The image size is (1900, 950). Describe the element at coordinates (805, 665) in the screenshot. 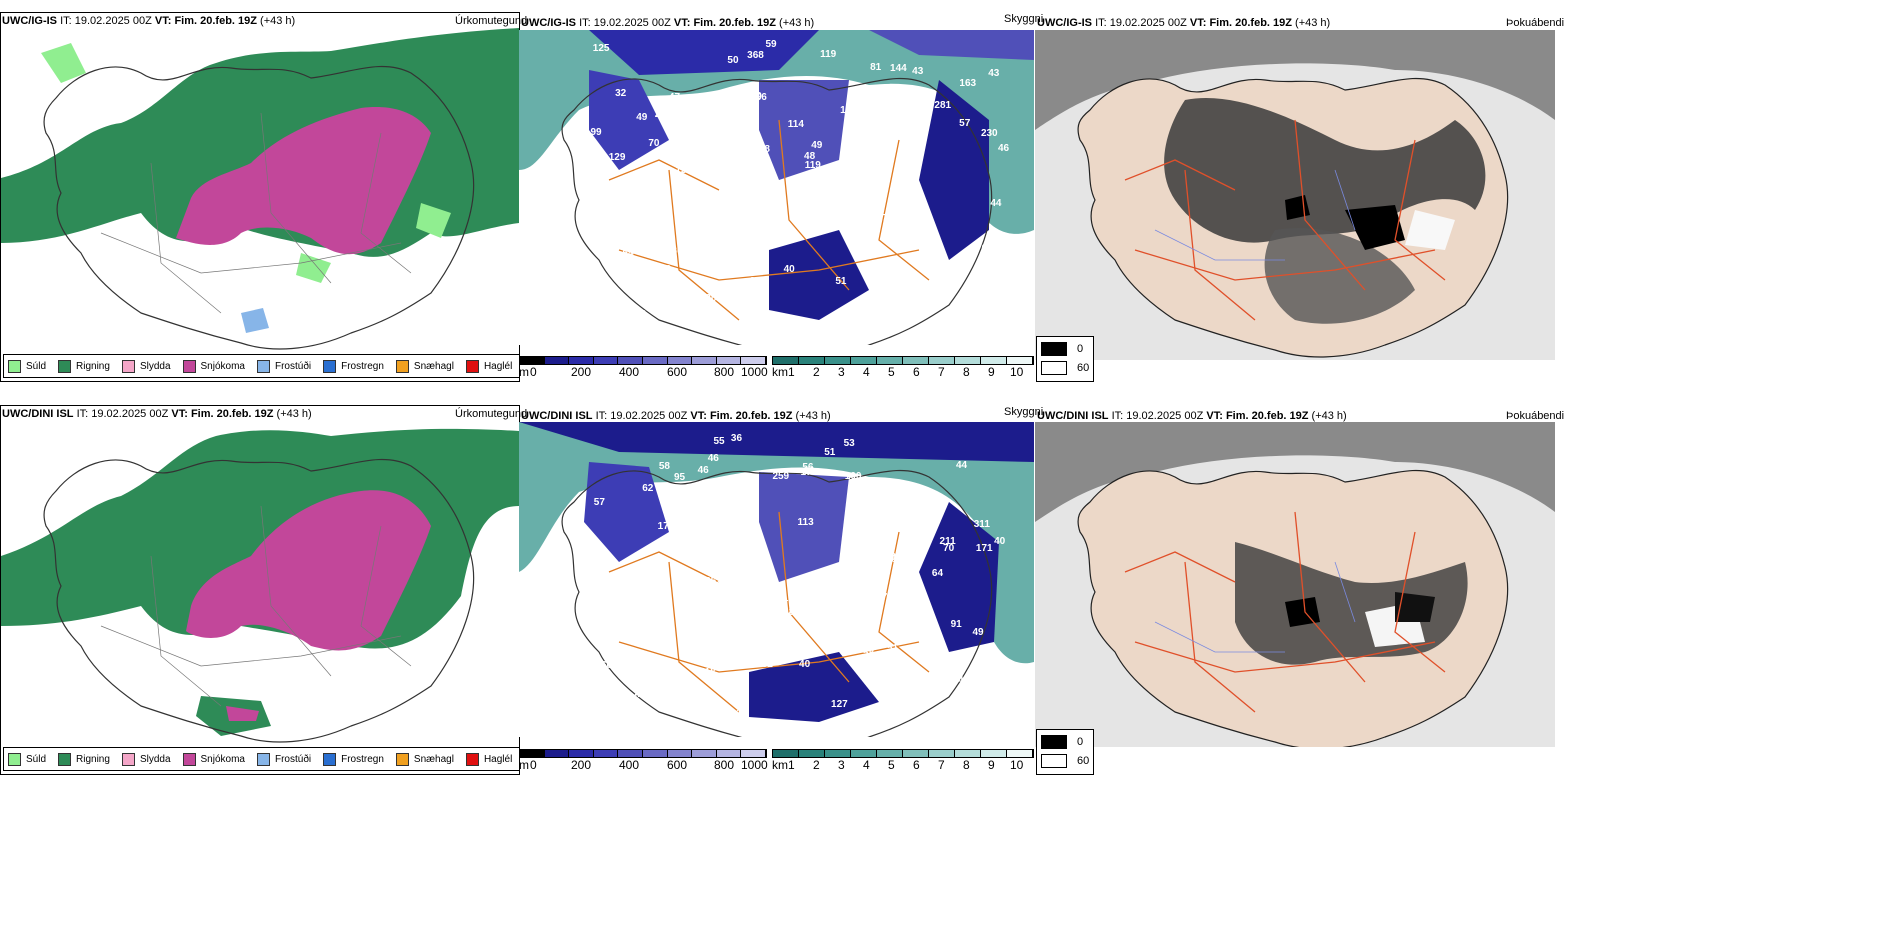

I see `cloud-base-label: 40` at that location.